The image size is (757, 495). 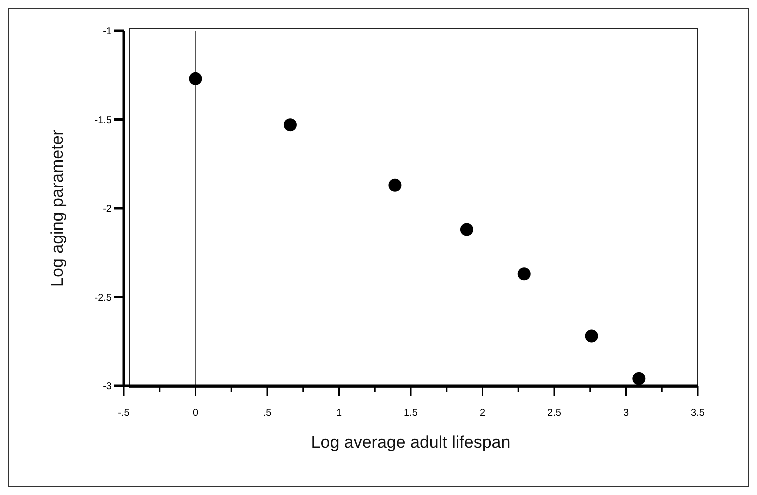 What do you see at coordinates (107, 32) in the screenshot?
I see `y-tick-label: -1` at bounding box center [107, 32].